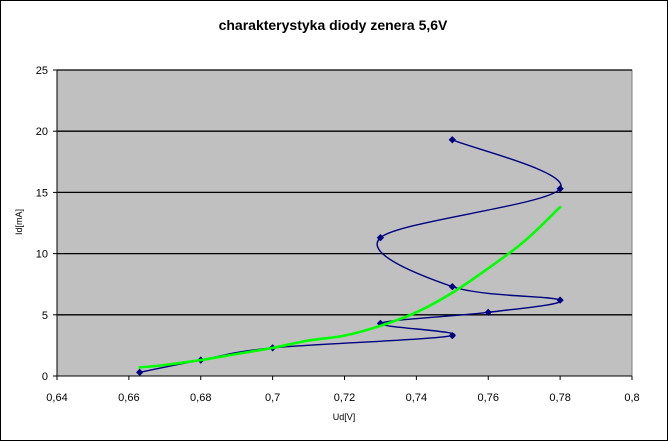 This screenshot has width=668, height=441. Describe the element at coordinates (488, 398) in the screenshot. I see `x-tick-label: 0,76` at that location.